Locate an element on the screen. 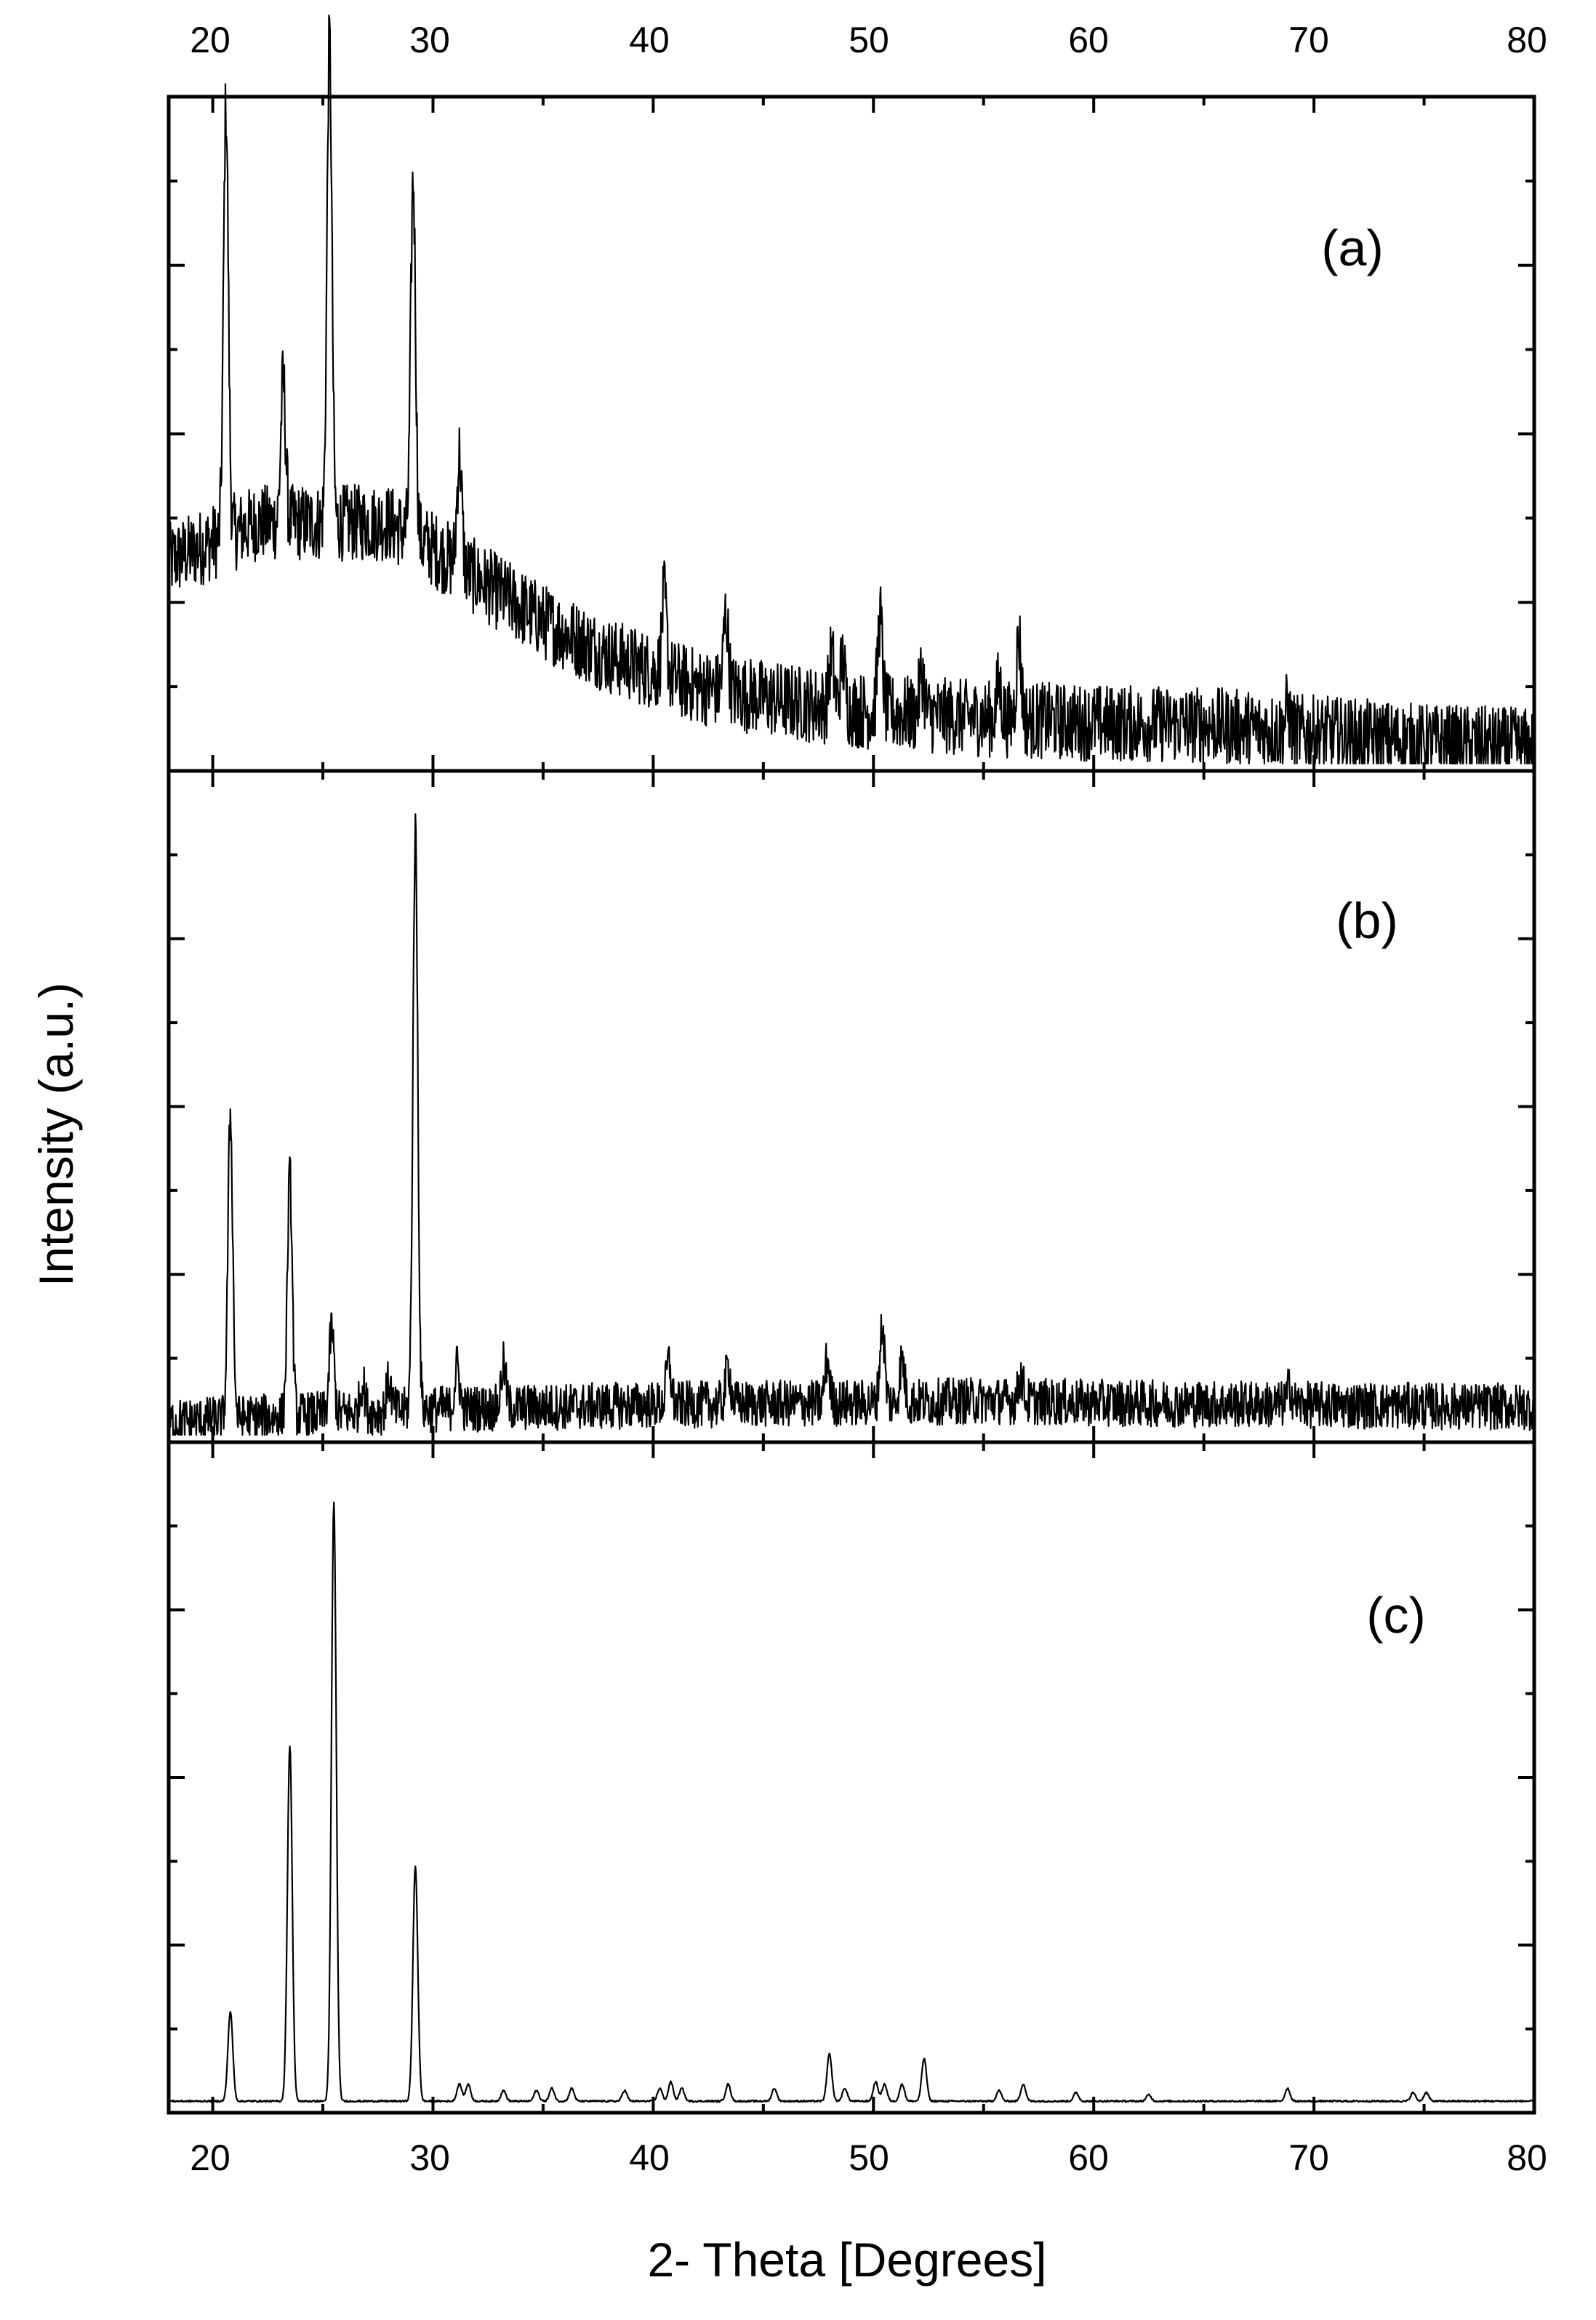 The width and height of the screenshot is (1596, 2320). panel-label-b: (b) is located at coordinates (1367, 920).